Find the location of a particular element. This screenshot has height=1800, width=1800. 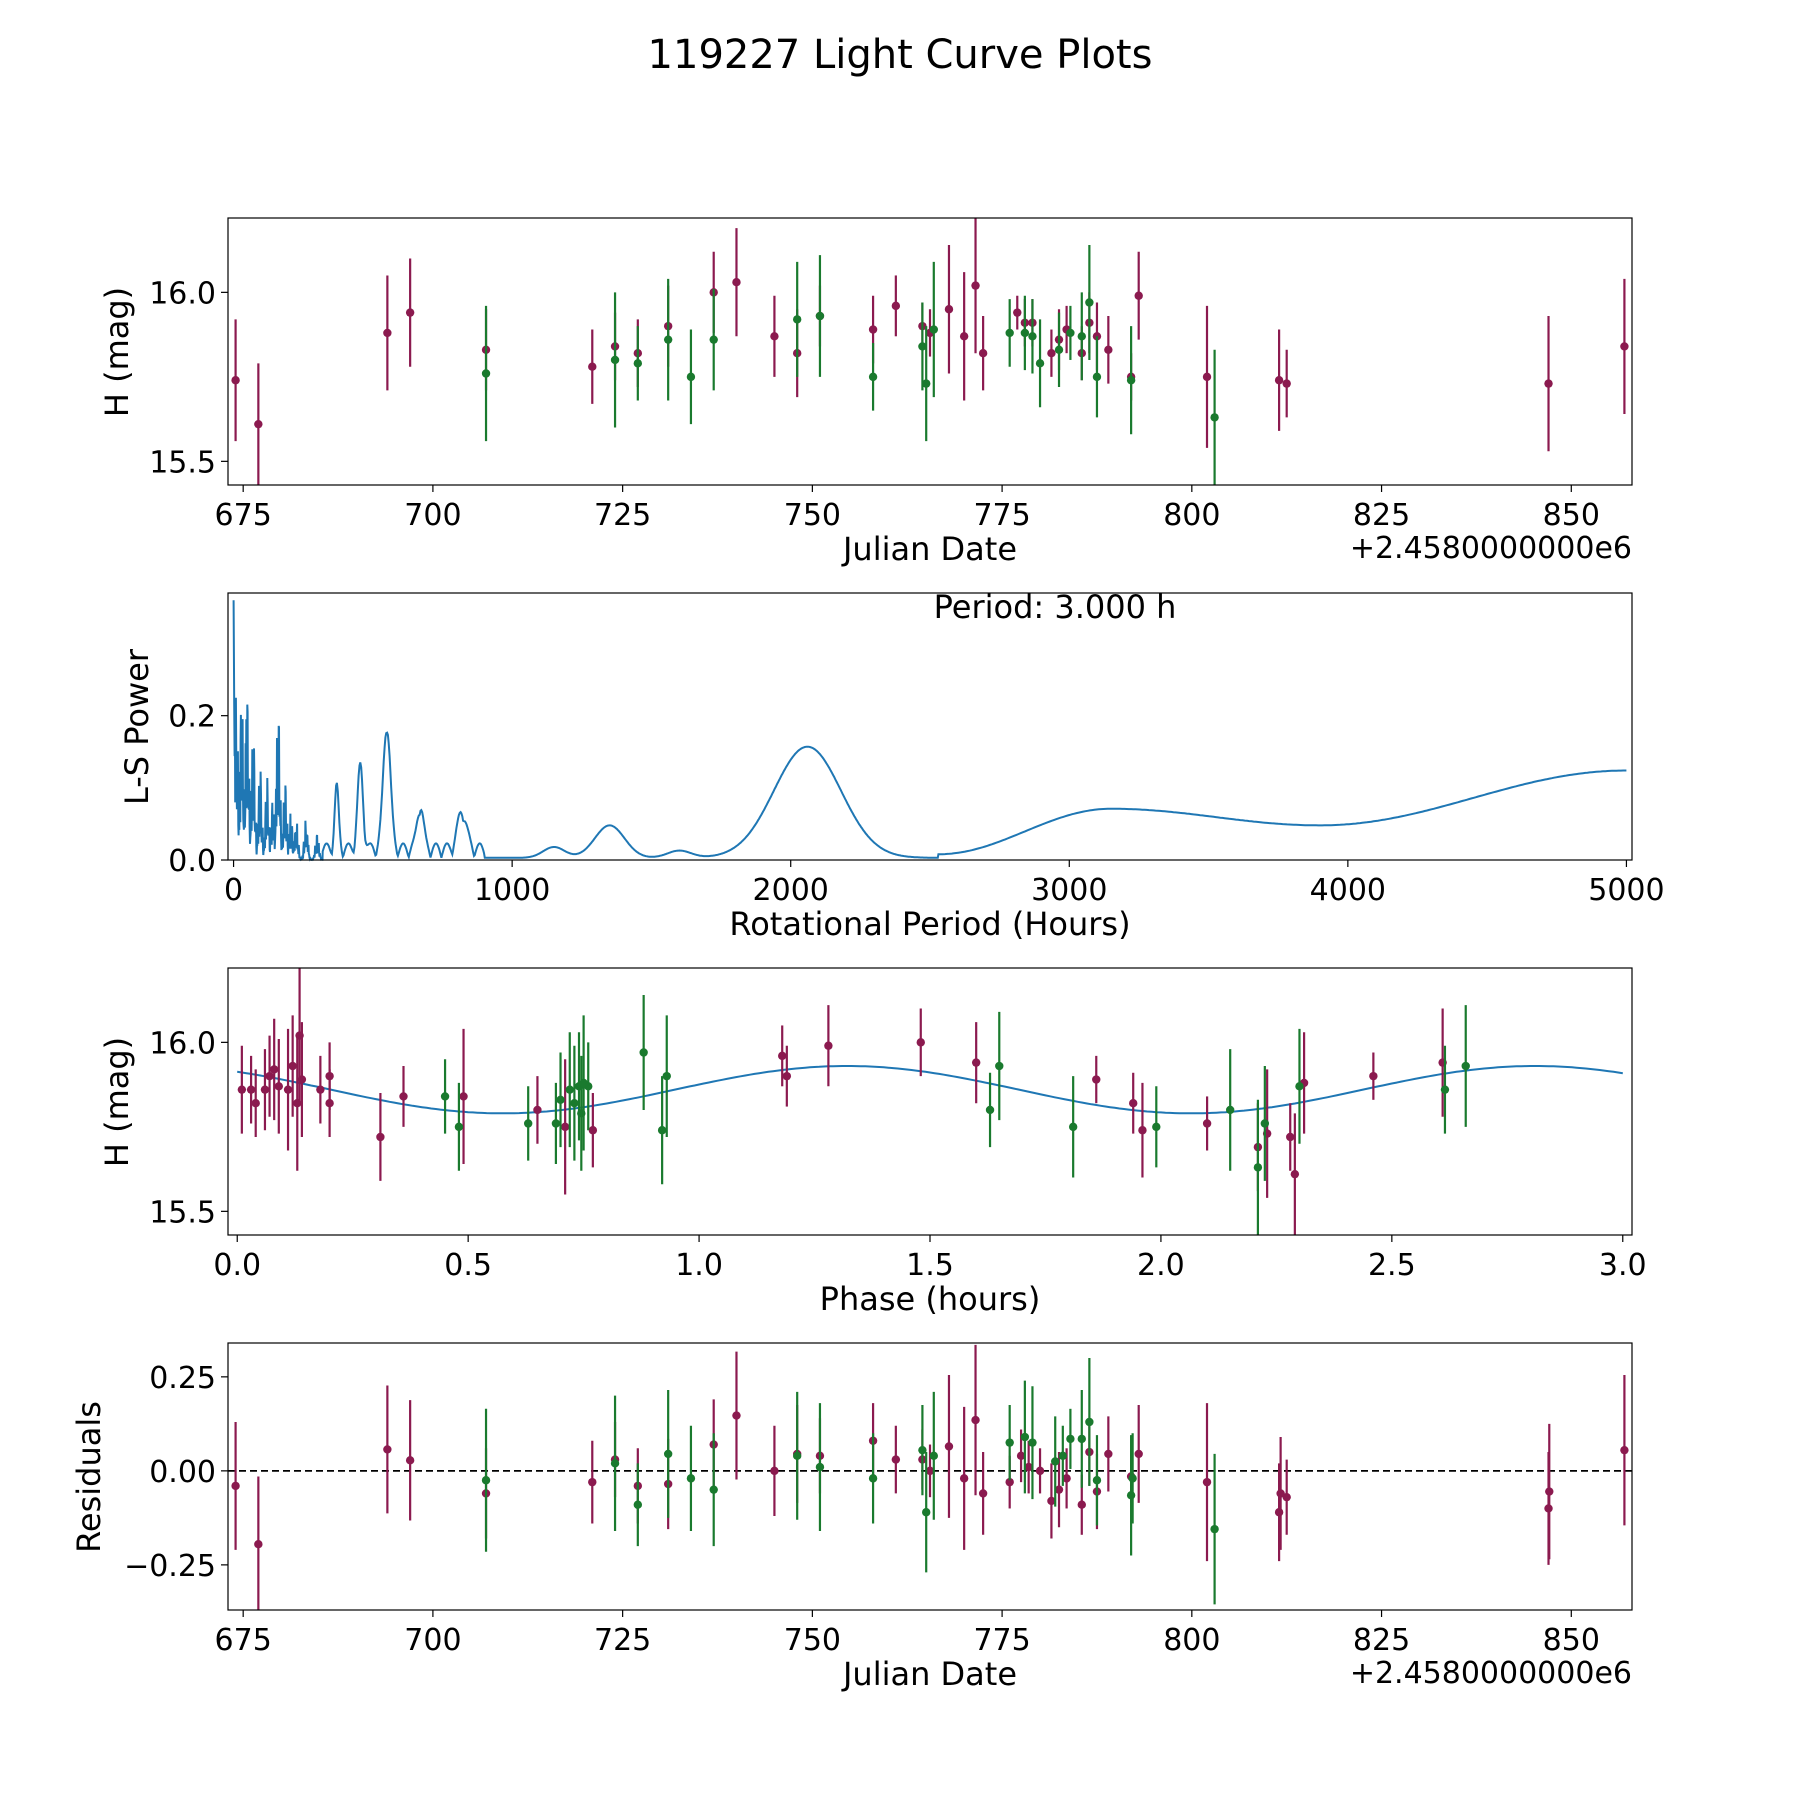

phased-ticks: 0.0 0.5 1.0 1.5 2.0 2.5 3.0 15.5 16.0 is located at coordinates (897, 1154).